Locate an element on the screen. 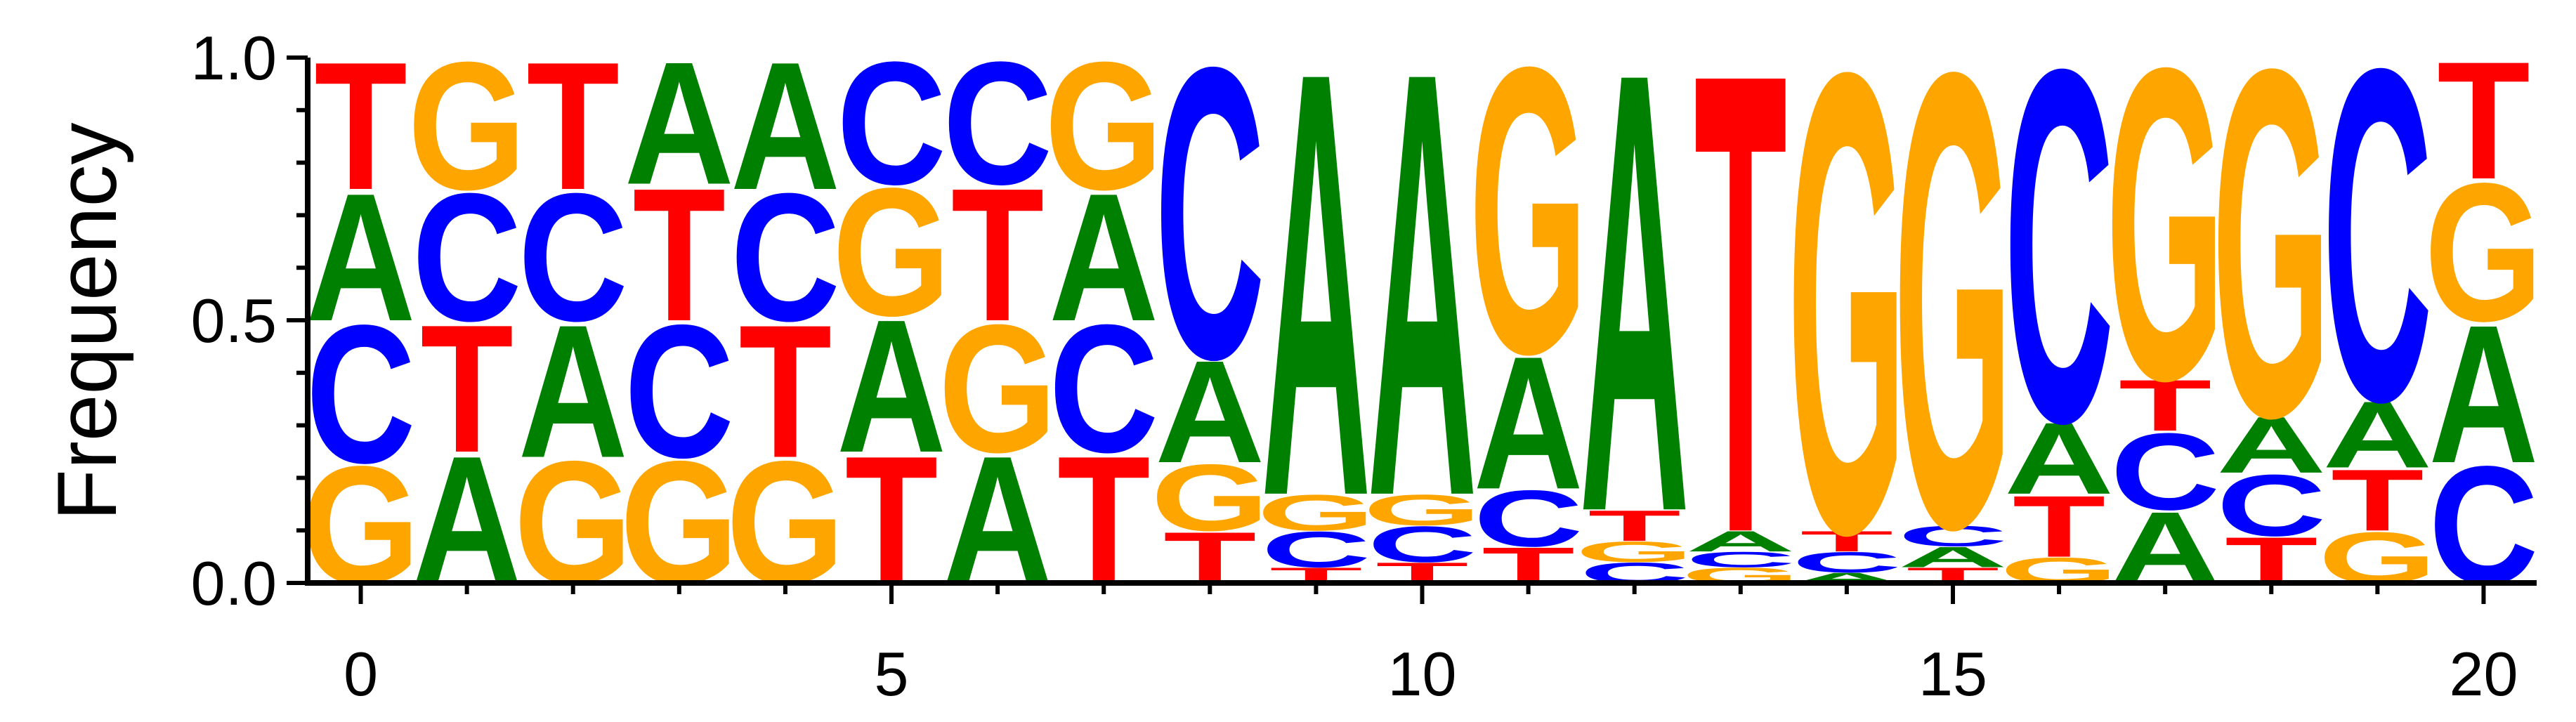 Image resolution: width=2576 pixels, height=722 pixels. logo-letter-G-pos-12: G is located at coordinates (1635, 552).